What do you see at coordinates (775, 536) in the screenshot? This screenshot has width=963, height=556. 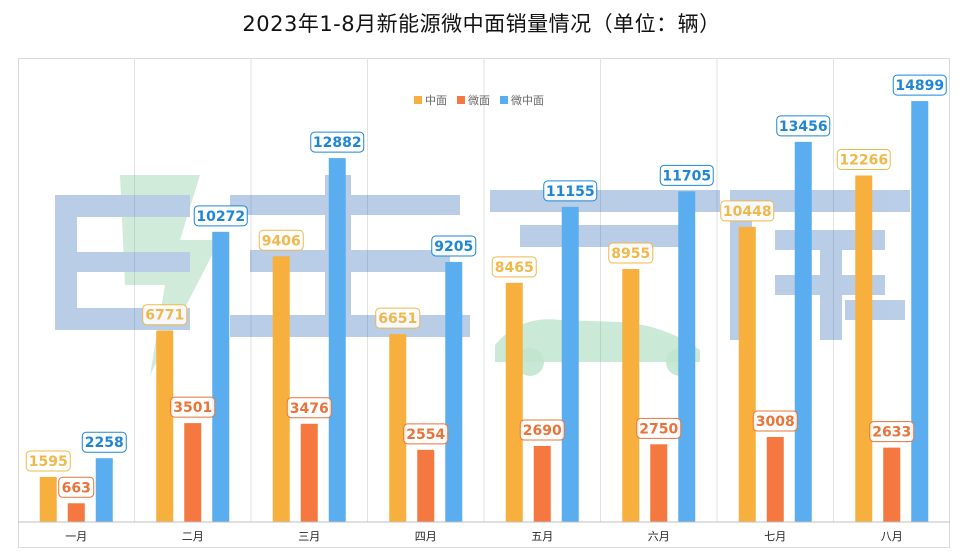 I see `x-tick-label: 七月` at bounding box center [775, 536].